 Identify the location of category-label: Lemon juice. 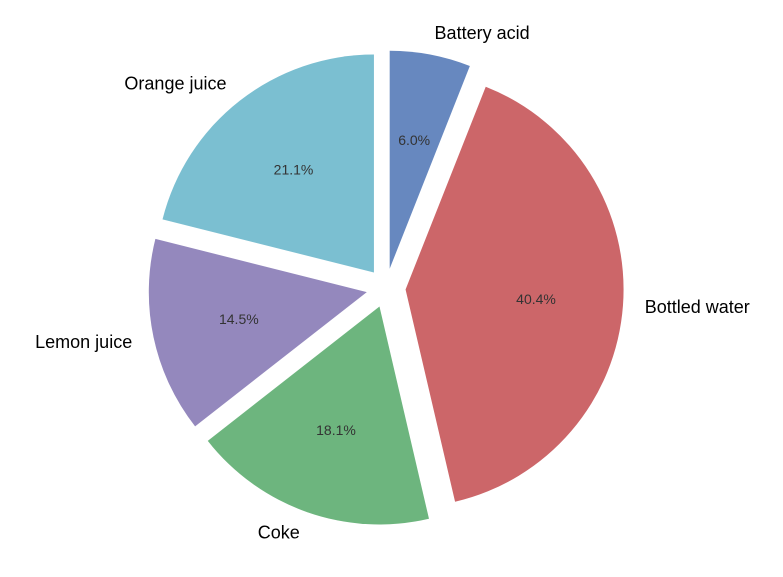
(83, 342).